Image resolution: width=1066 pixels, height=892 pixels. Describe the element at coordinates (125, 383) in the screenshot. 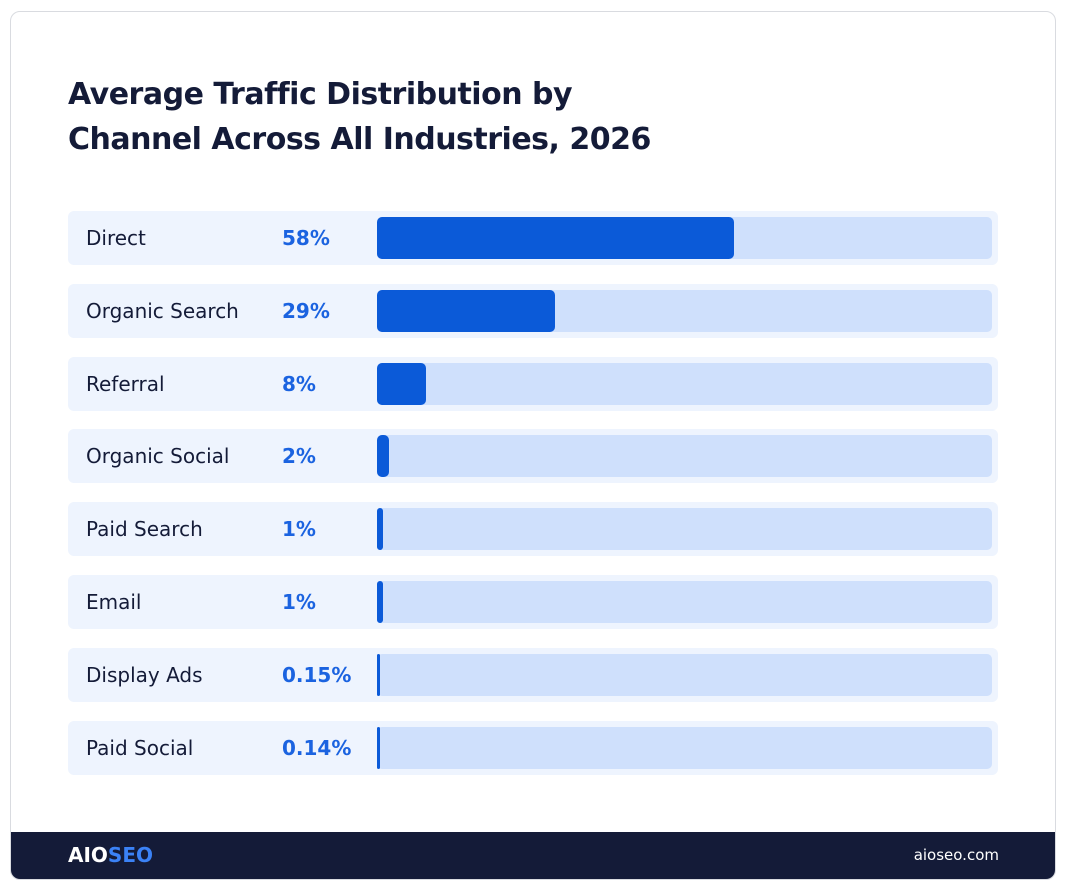

I see `category-label: Referral` at that location.